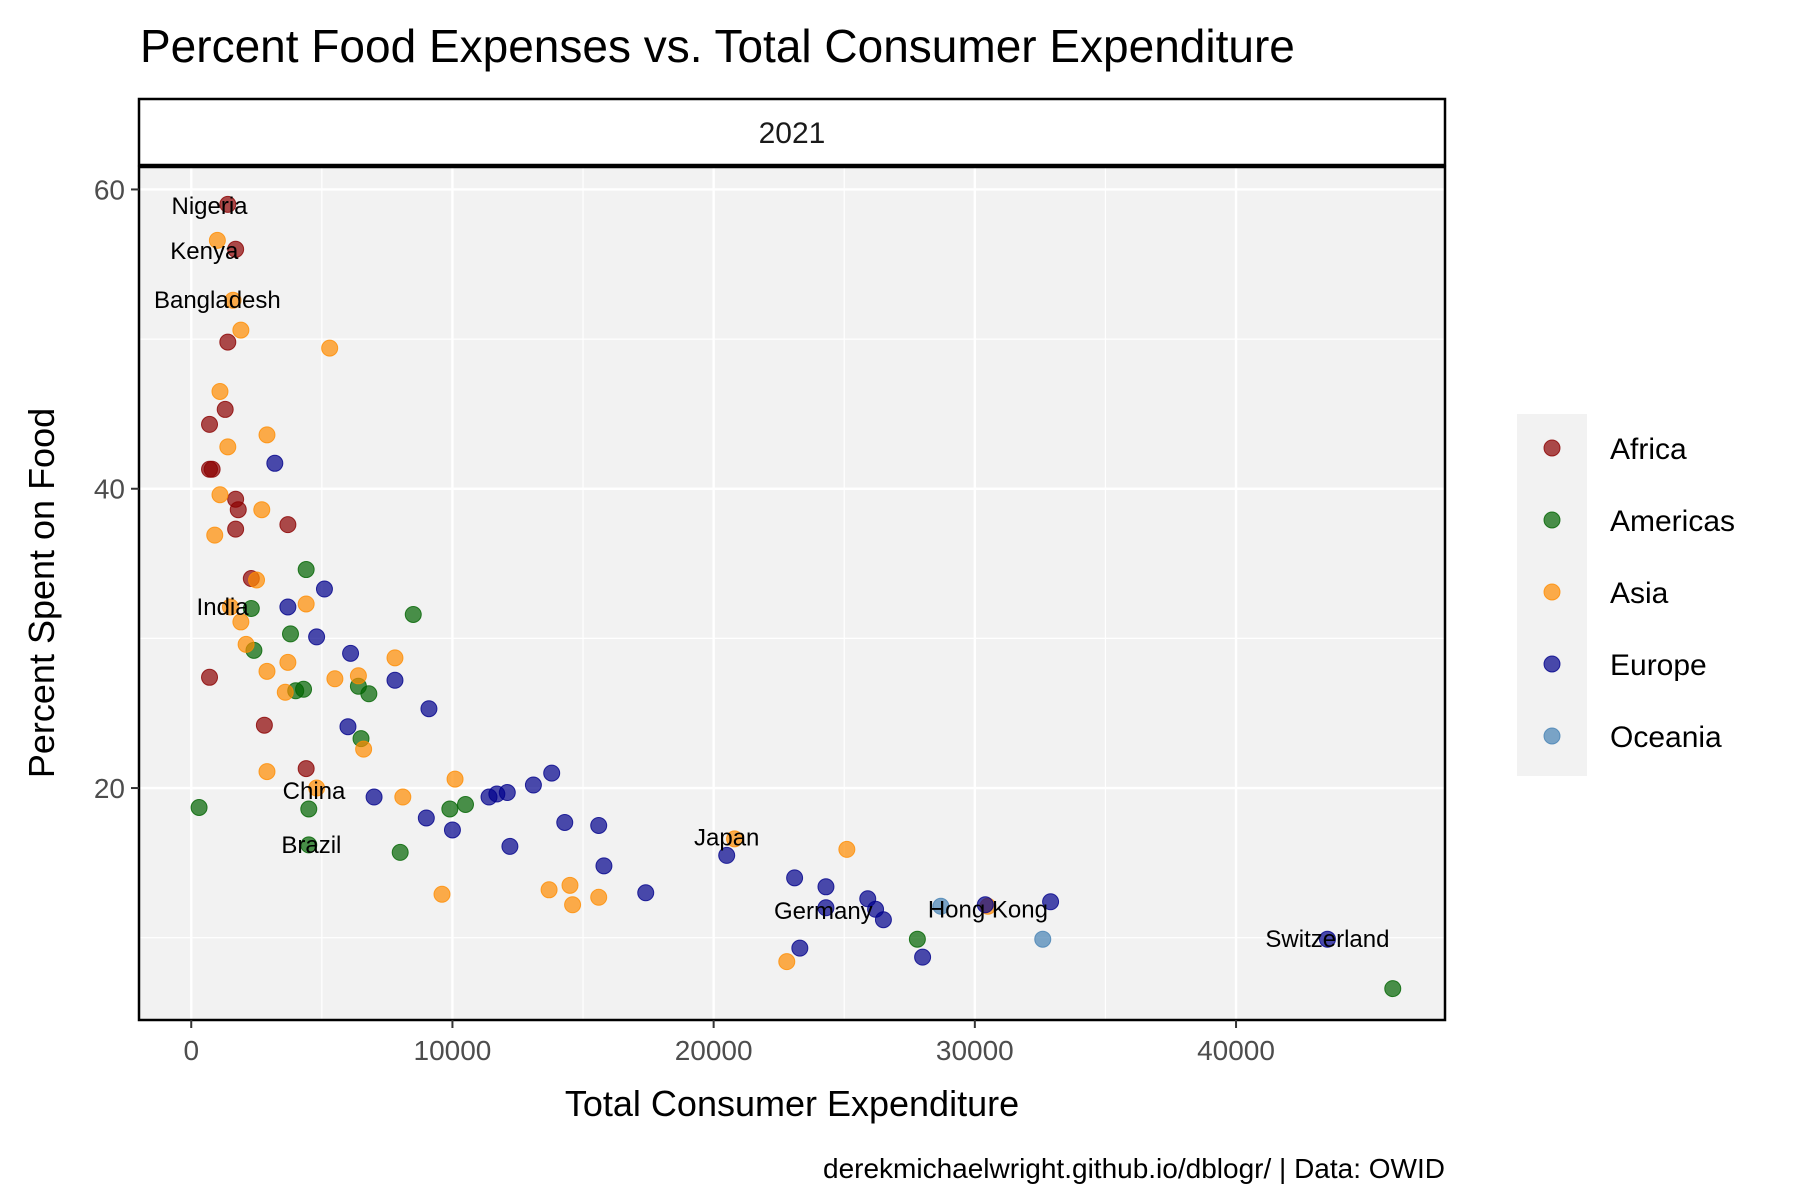  What do you see at coordinates (1666, 737) in the screenshot?
I see `legend-label-oceania: Oceania` at bounding box center [1666, 737].